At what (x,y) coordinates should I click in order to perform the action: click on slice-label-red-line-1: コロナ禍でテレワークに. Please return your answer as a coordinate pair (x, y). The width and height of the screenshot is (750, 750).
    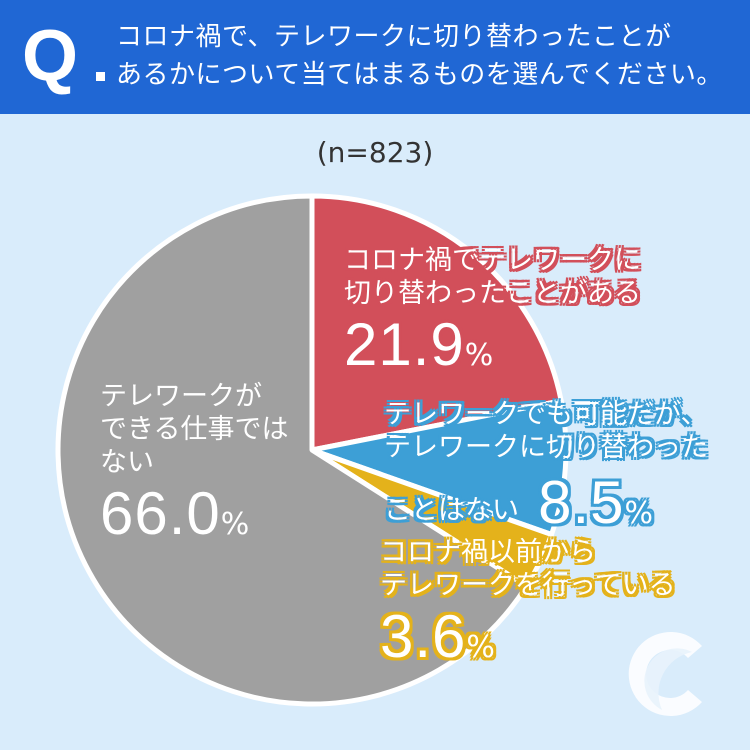
    Looking at the image, I should click on (492, 260).